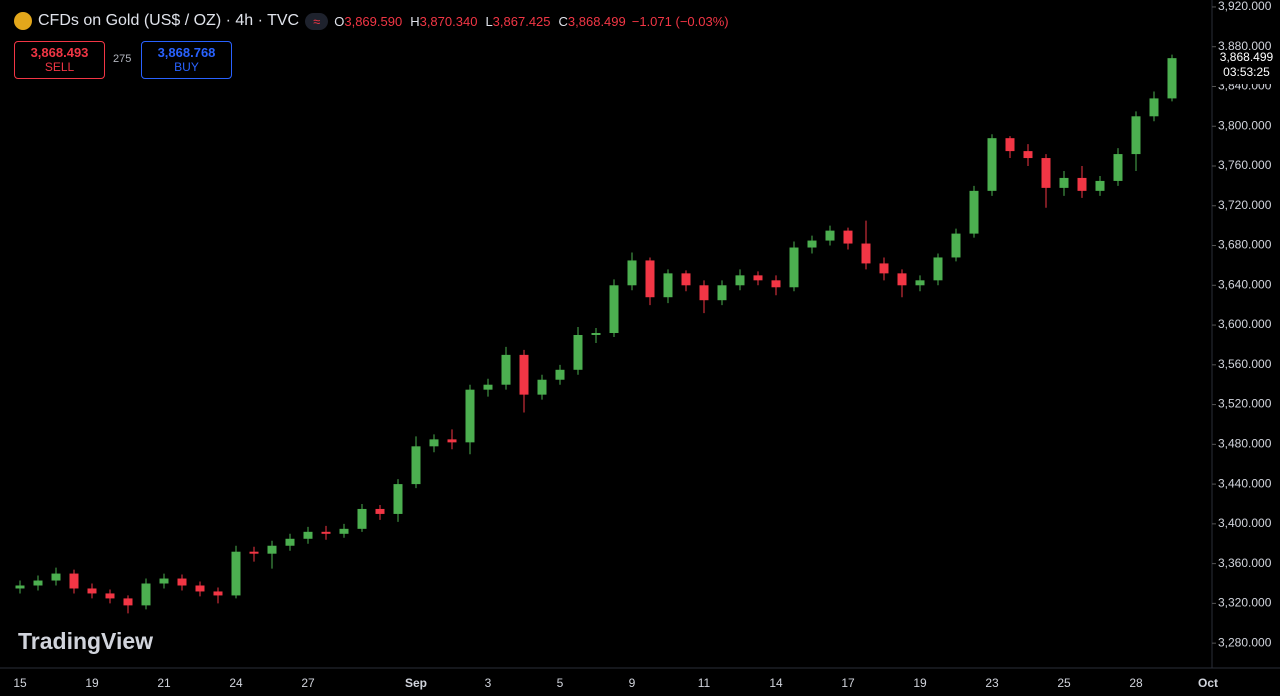 The height and width of the screenshot is (696, 1280). Describe the element at coordinates (20, 683) in the screenshot. I see `x-tick-label: 15` at that location.